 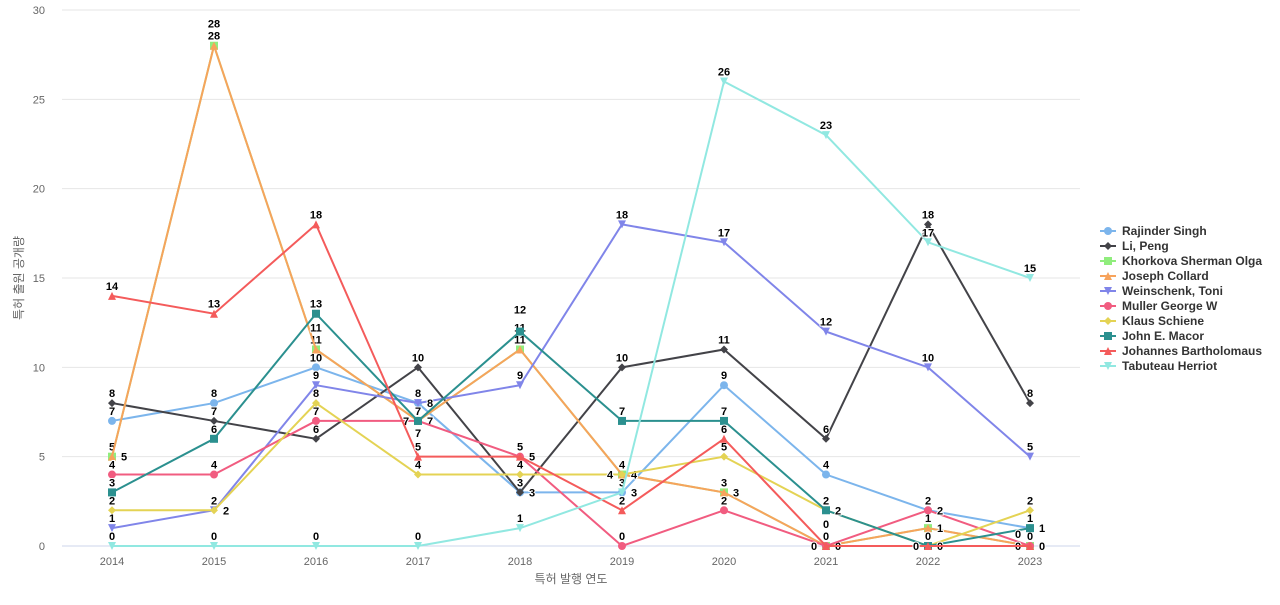 What do you see at coordinates (1181, 320) in the screenshot?
I see `legend-item: Klaus Schiene` at bounding box center [1181, 320].